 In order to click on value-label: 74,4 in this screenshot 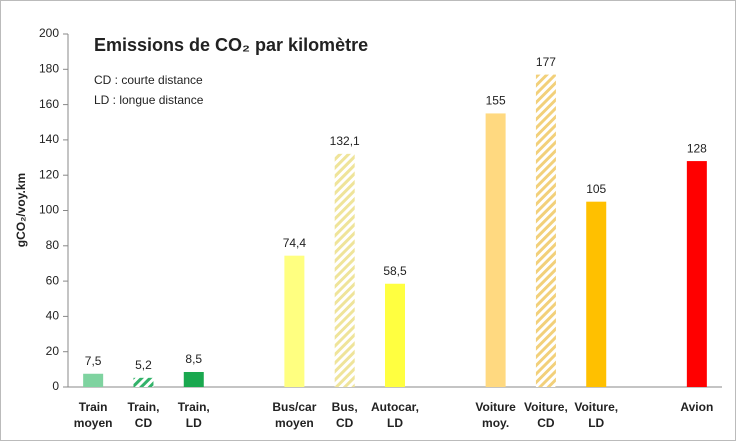, I will do `click(295, 243)`.